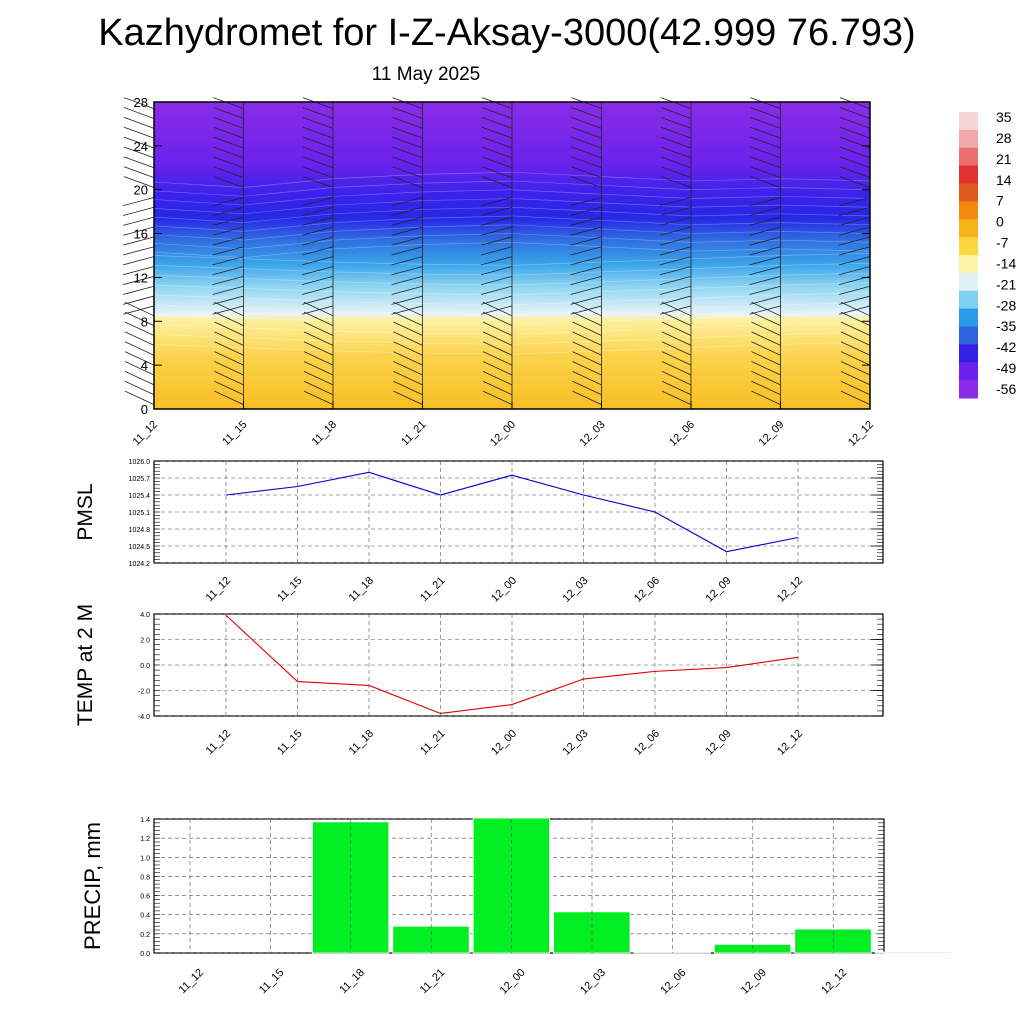  What do you see at coordinates (426, 74) in the screenshot?
I see `page-subtitle: 11 May 2025` at bounding box center [426, 74].